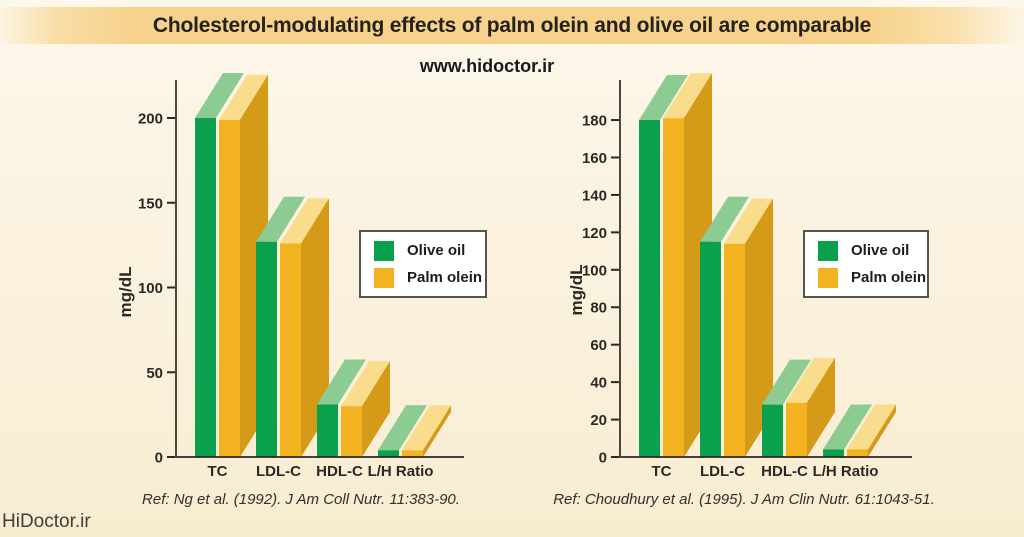 Image resolution: width=1024 pixels, height=537 pixels. I want to click on site-url-subtitle: www.hidoctor.ir, so click(487, 66).